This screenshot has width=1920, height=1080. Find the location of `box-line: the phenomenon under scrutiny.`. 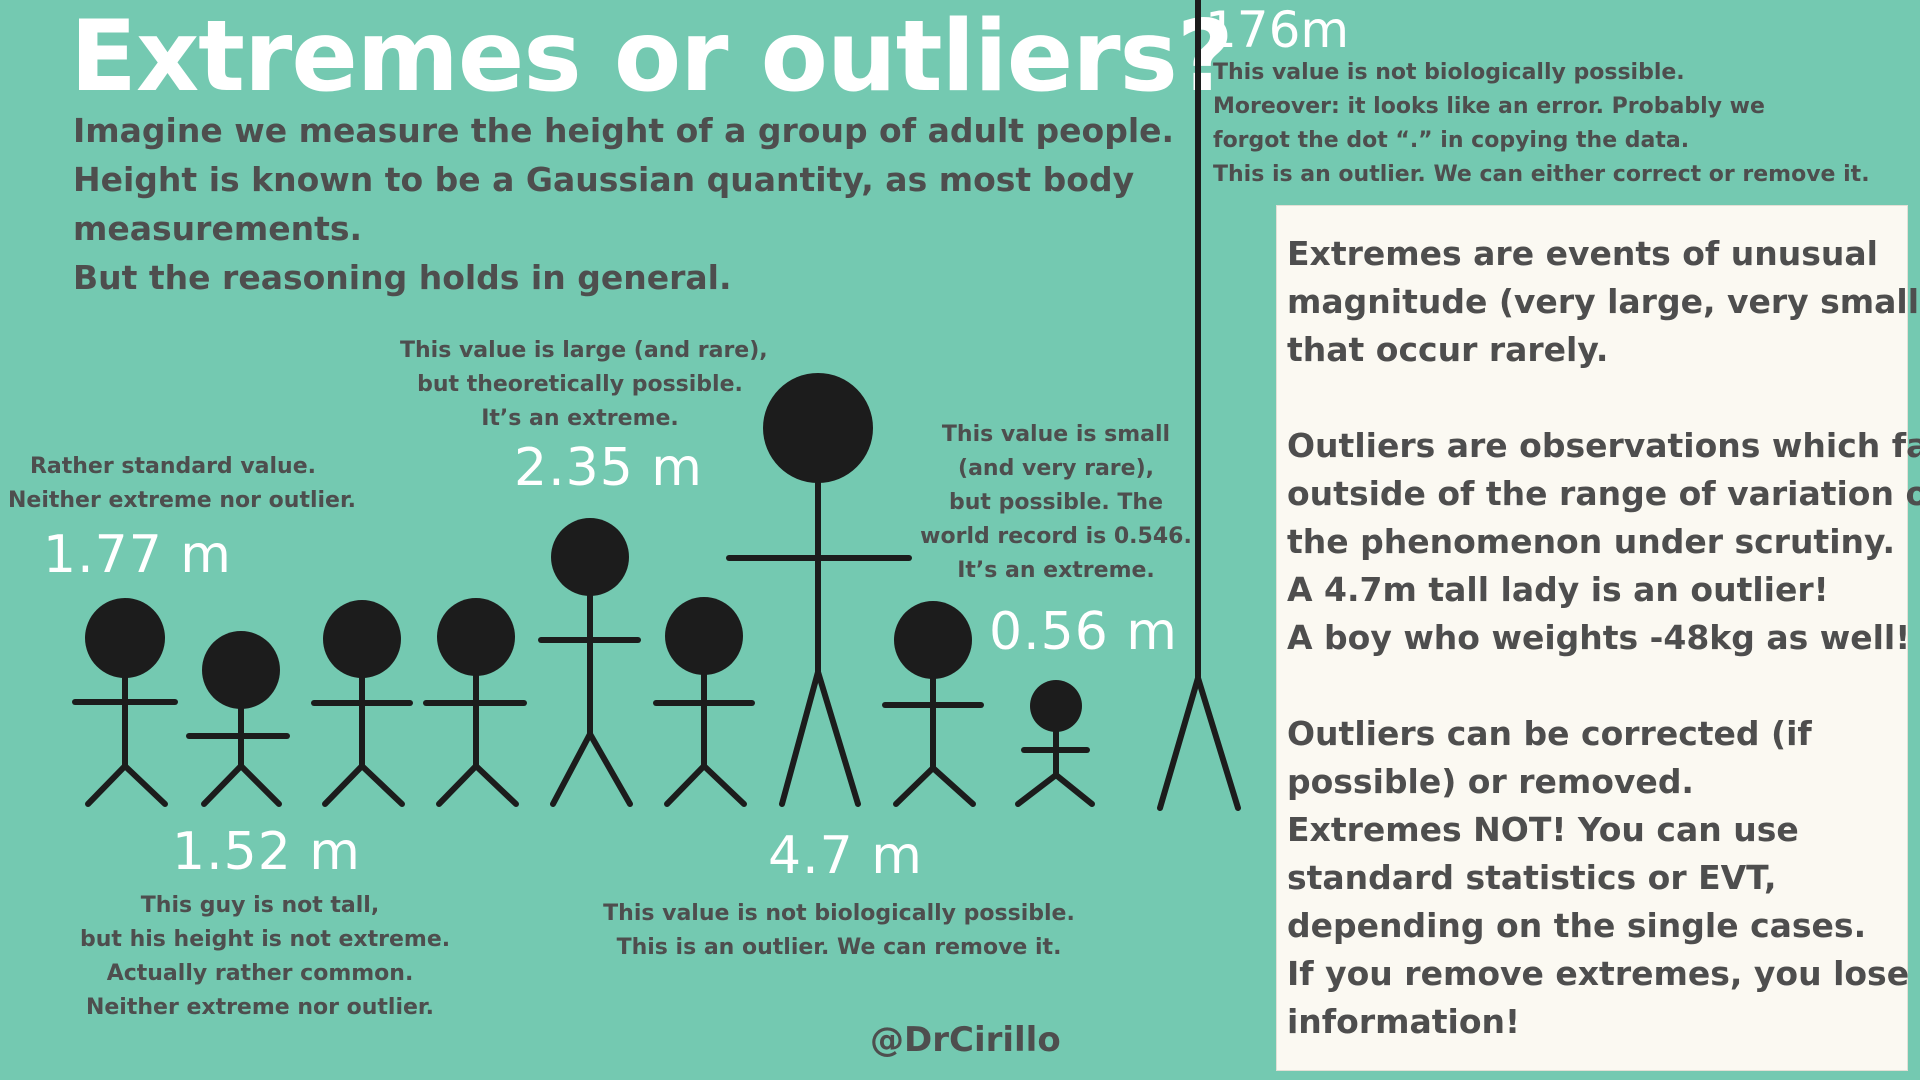

box-line: the phenomenon under scrutiny. is located at coordinates (1591, 541).